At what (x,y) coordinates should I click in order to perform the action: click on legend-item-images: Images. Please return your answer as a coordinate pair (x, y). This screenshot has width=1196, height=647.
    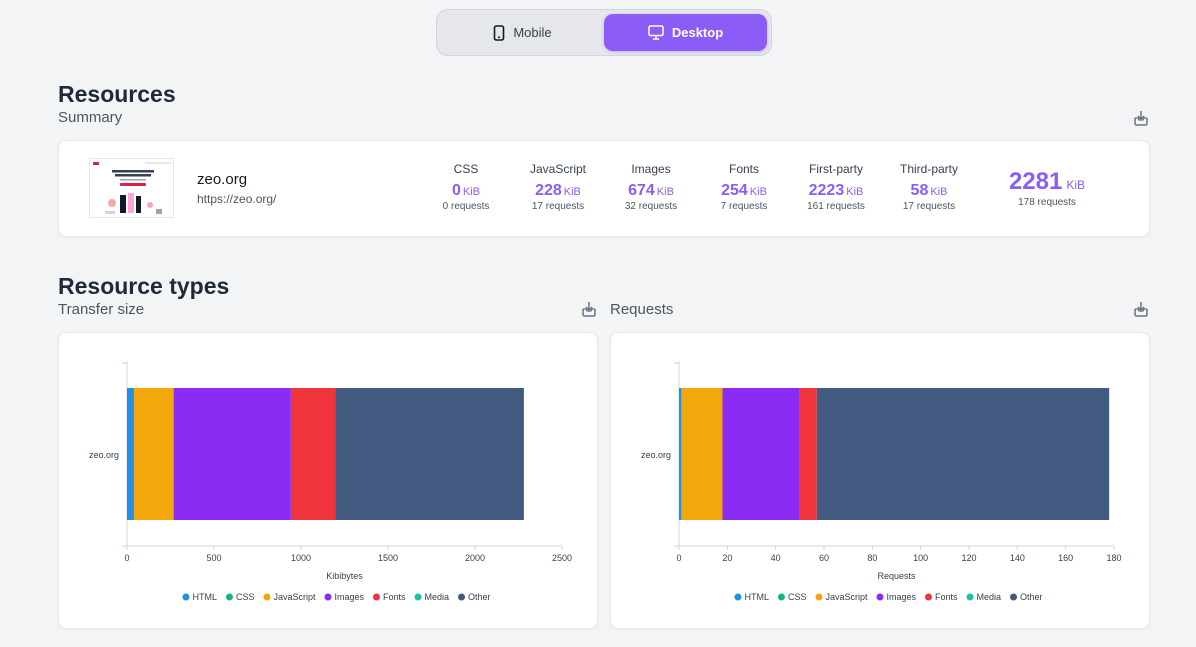
    Looking at the image, I should click on (344, 597).